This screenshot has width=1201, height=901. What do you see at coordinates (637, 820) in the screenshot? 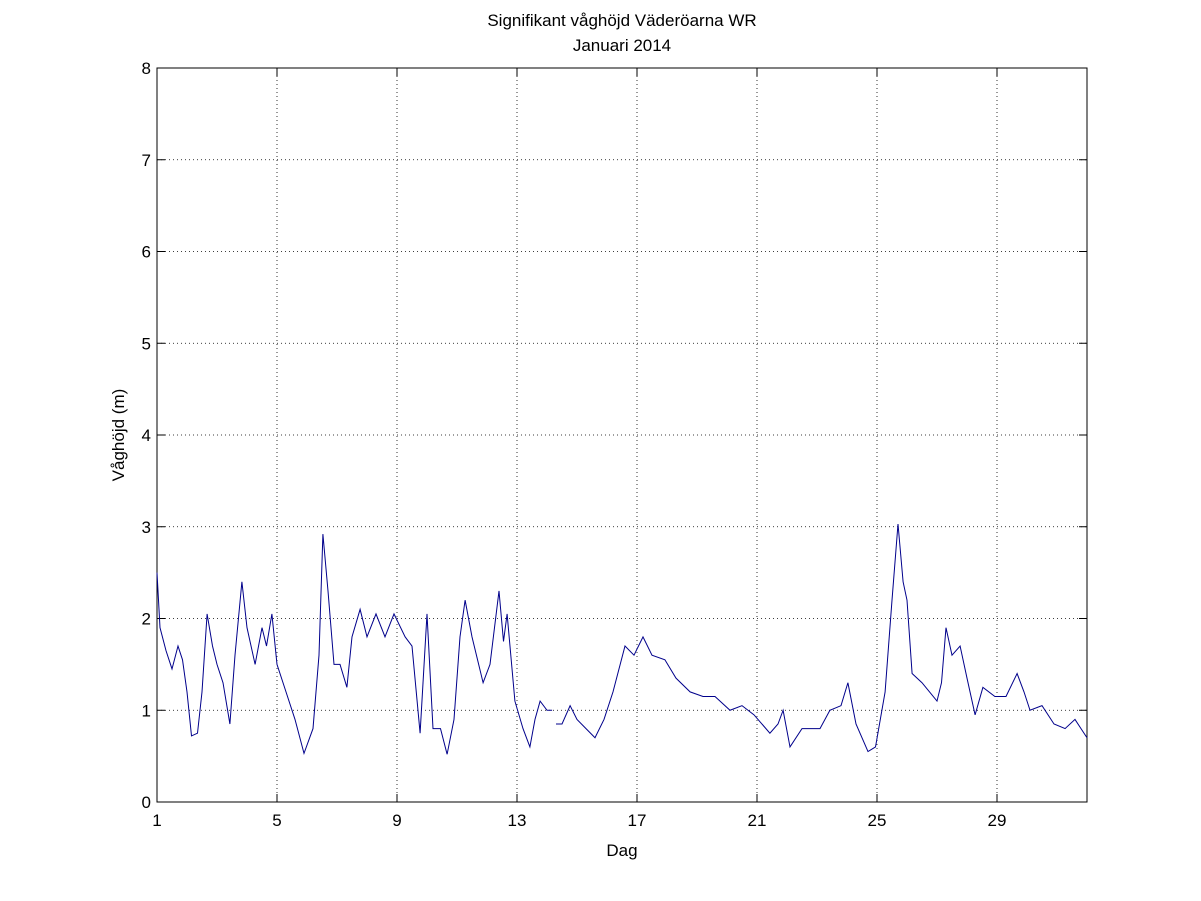
I see `x-tick-label: 17` at bounding box center [637, 820].